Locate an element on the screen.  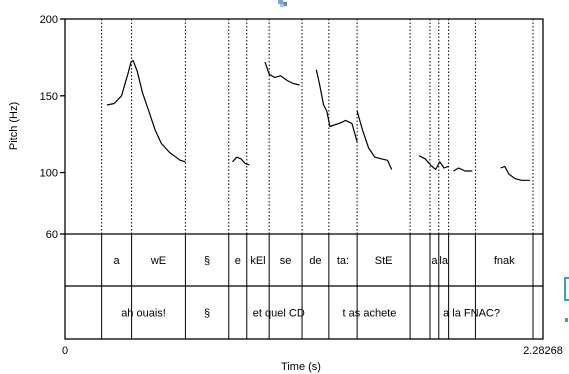
y-axis: 60 100 150 200 is located at coordinates (52, 127).